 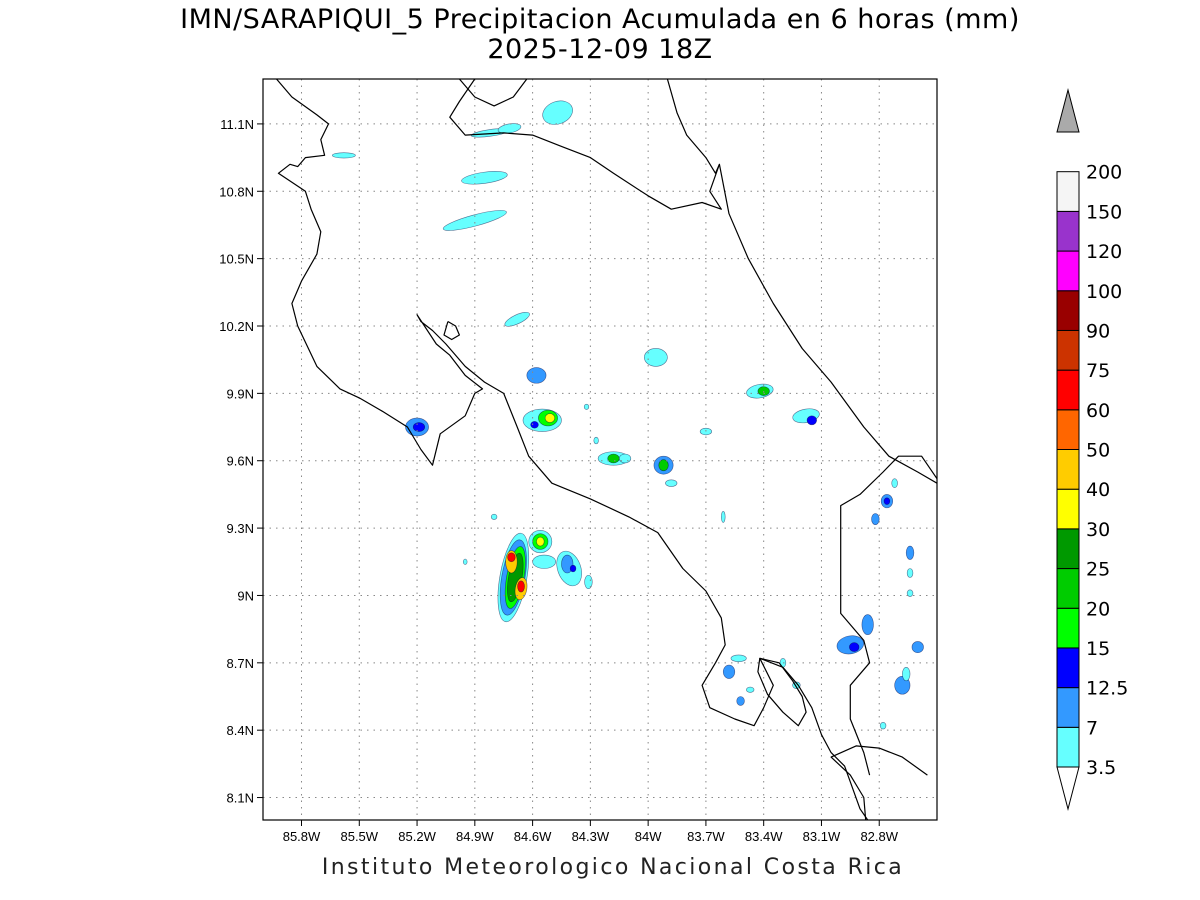 I want to click on x-tick-label: 84.3W, so click(x=591, y=836).